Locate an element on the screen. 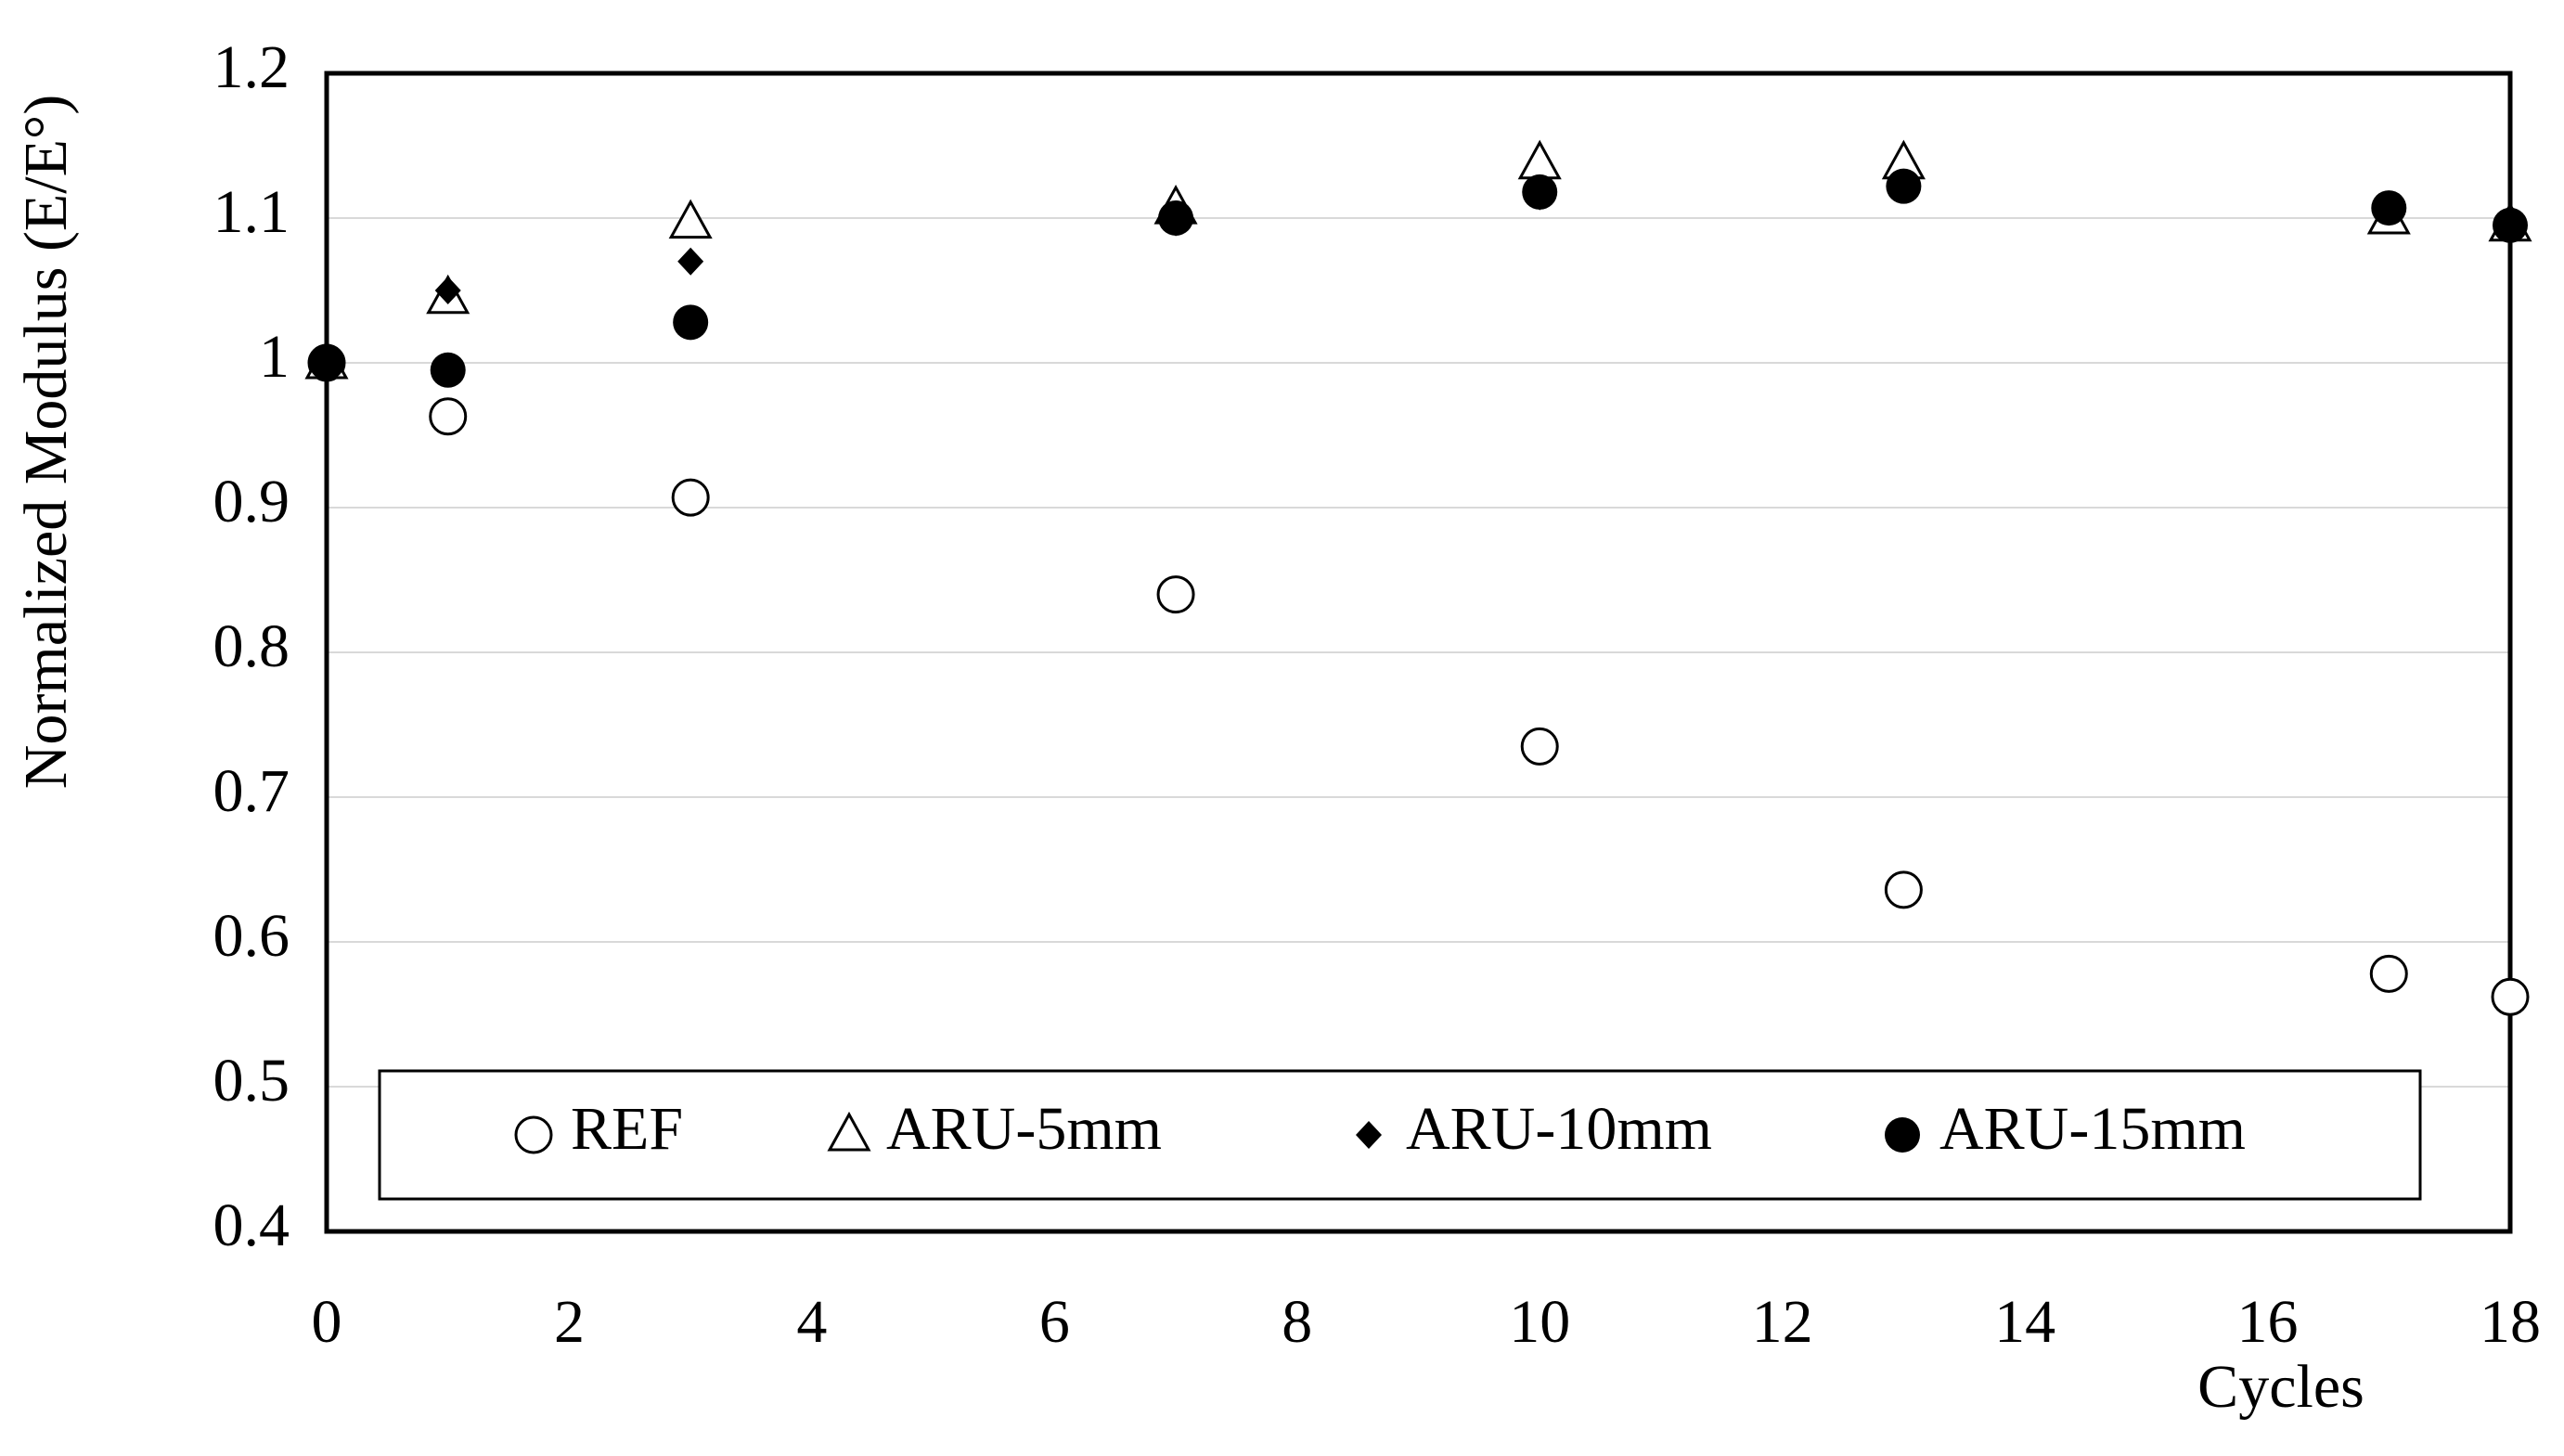 Image resolution: width=2564 pixels, height=1456 pixels. legend-label: ARU-15mm is located at coordinates (2092, 1129).